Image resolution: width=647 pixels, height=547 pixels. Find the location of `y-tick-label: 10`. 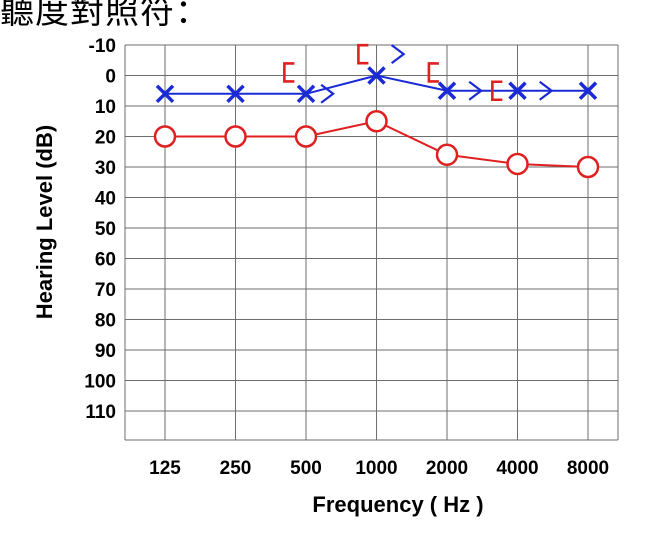

y-tick-label: 10 is located at coordinates (105, 107).